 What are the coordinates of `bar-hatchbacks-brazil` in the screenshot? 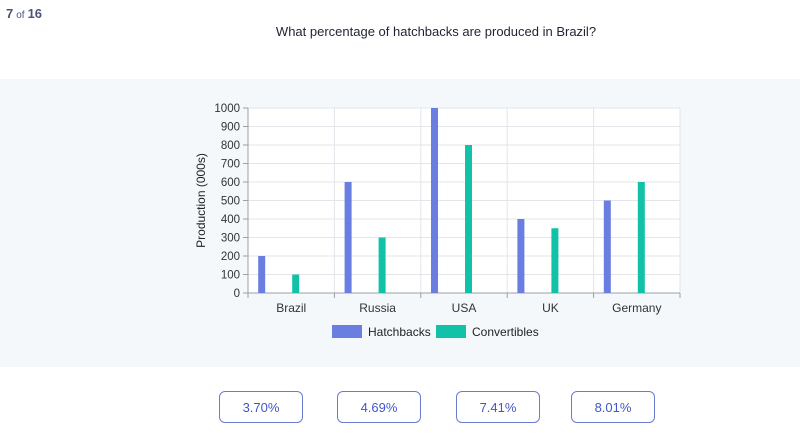 It's located at (262, 274).